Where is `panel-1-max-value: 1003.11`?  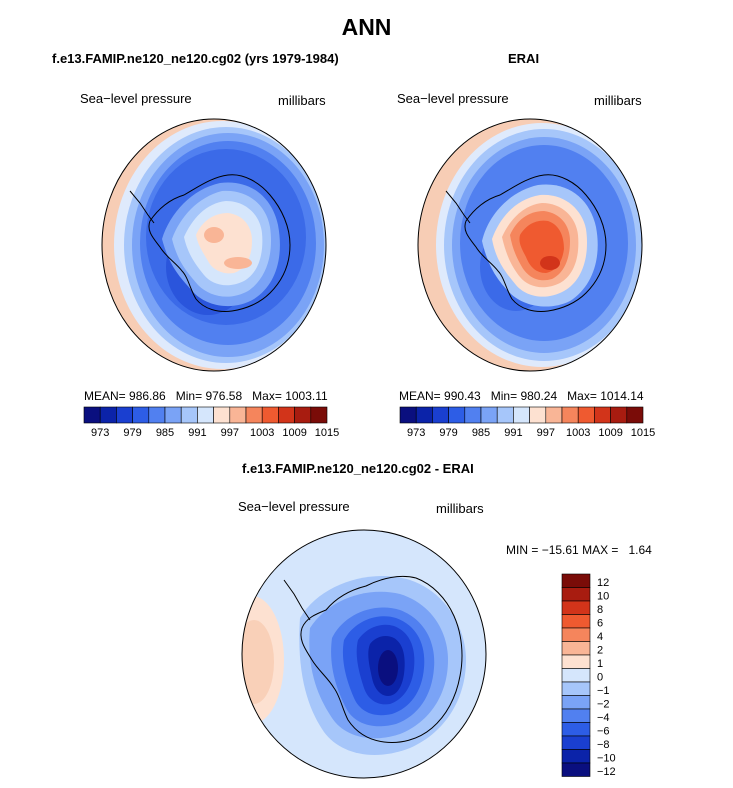 panel-1-max-value: 1003.11 is located at coordinates (306, 396).